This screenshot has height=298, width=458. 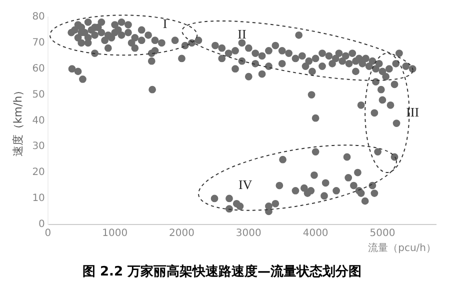 What do you see at coordinates (38, 43) in the screenshot?
I see `y-tick-label: 70` at bounding box center [38, 43].